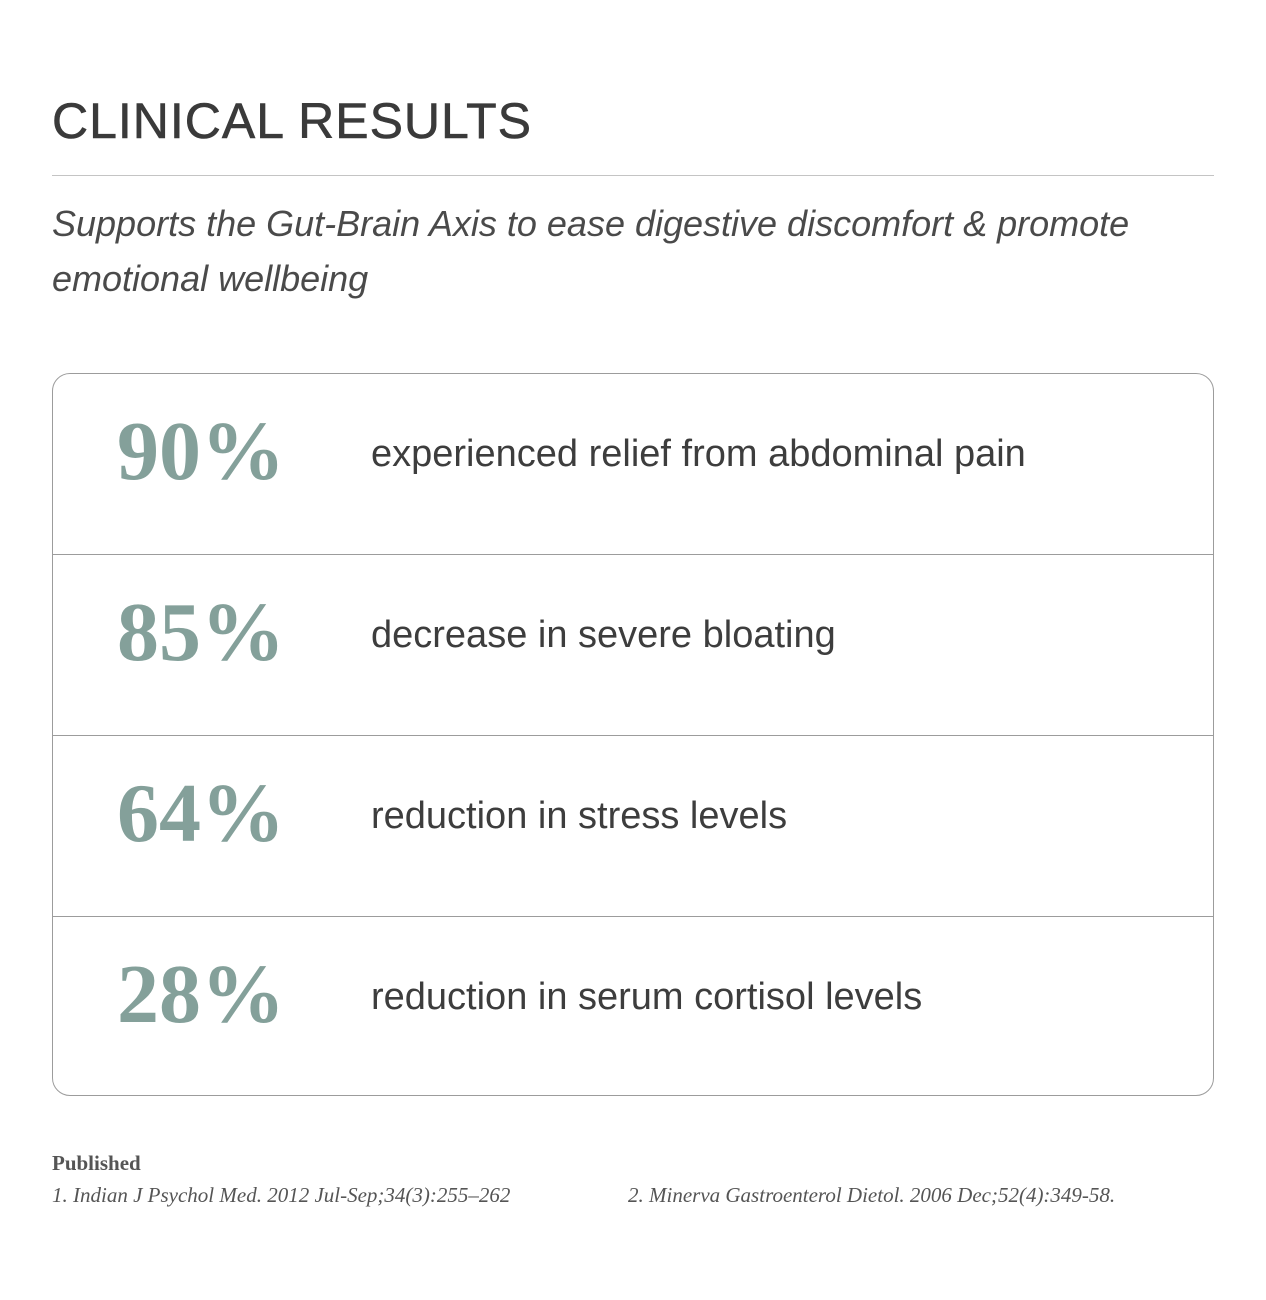 Image resolution: width=1266 pixels, height=1300 pixels. What do you see at coordinates (201, 813) in the screenshot?
I see `stat: 64%` at bounding box center [201, 813].